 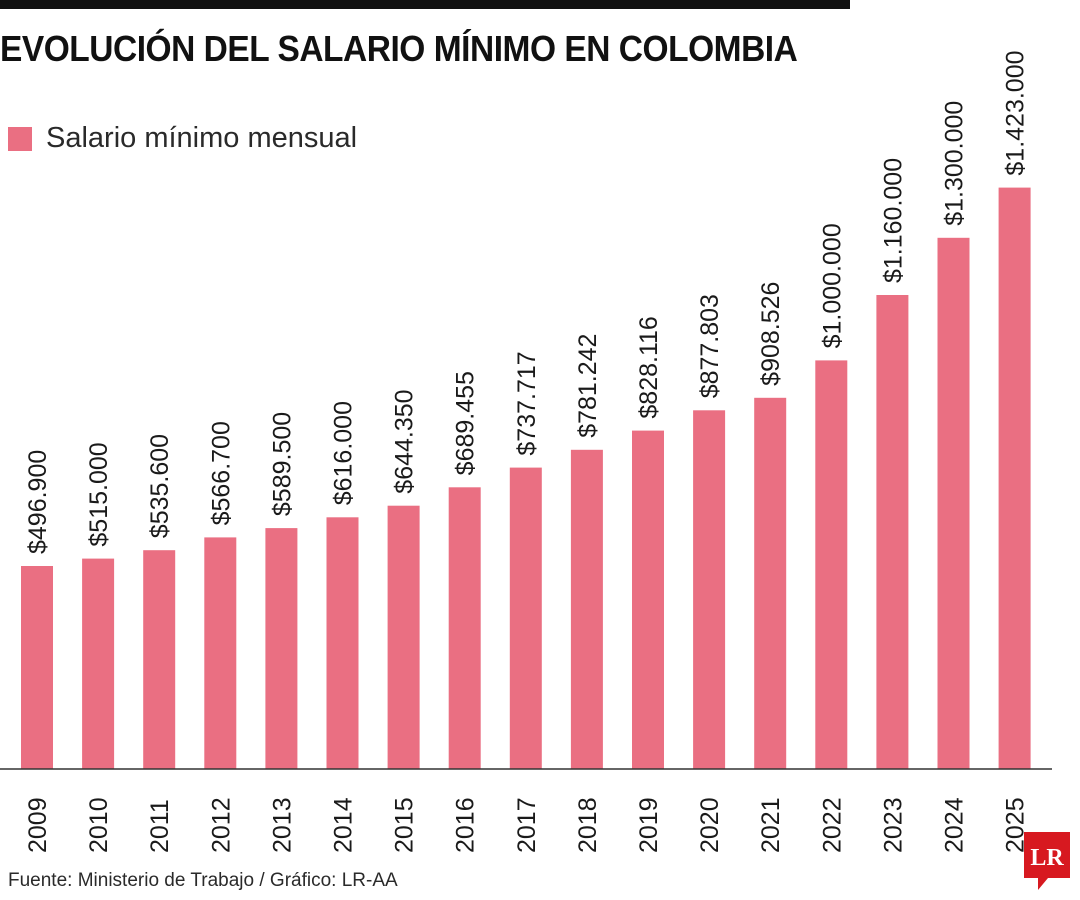 What do you see at coordinates (710, 825) in the screenshot?
I see `year-label-2020: 2020` at bounding box center [710, 825].